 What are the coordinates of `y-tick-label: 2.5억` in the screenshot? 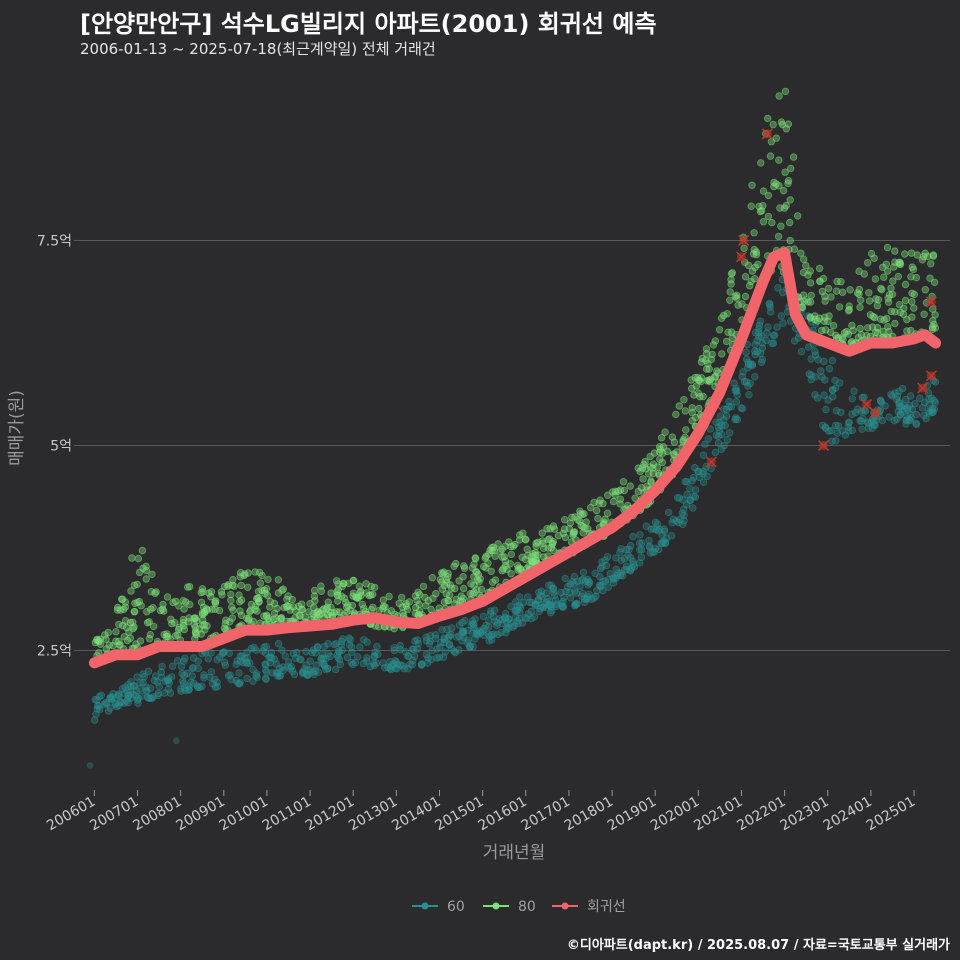 It's located at (54, 652).